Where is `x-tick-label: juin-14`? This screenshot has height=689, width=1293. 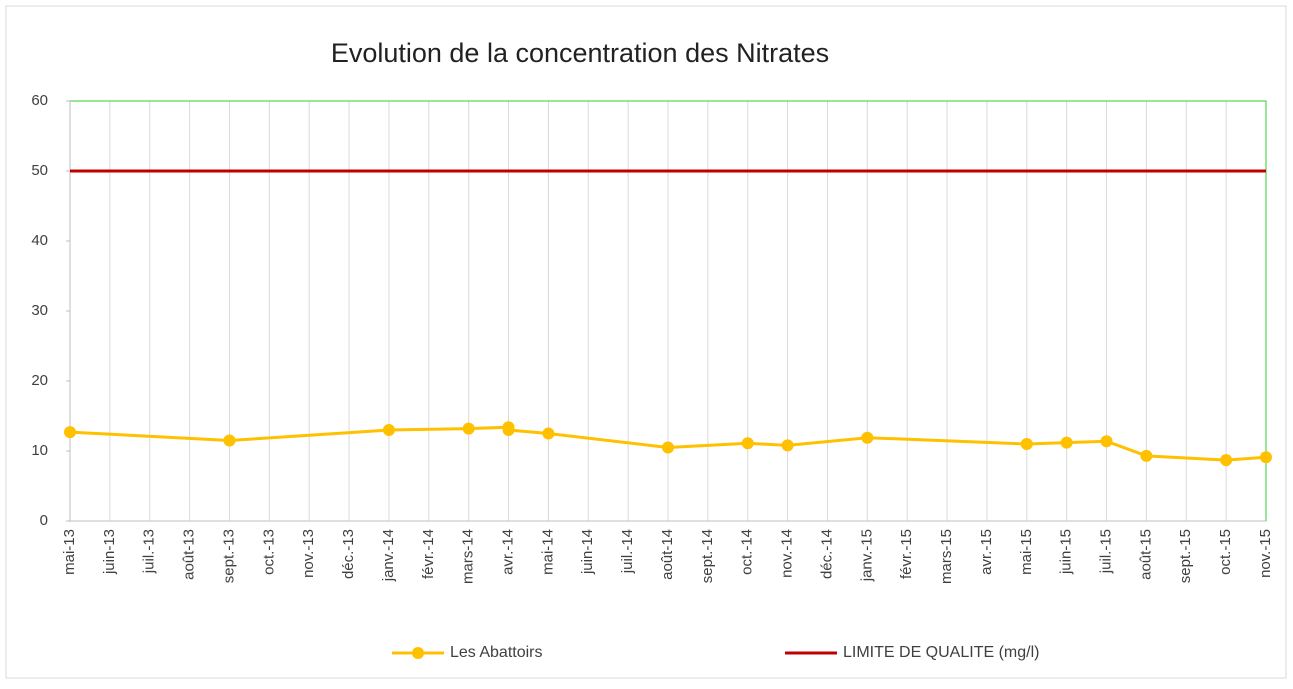 x-tick-label: juin-14 is located at coordinates (587, 552).